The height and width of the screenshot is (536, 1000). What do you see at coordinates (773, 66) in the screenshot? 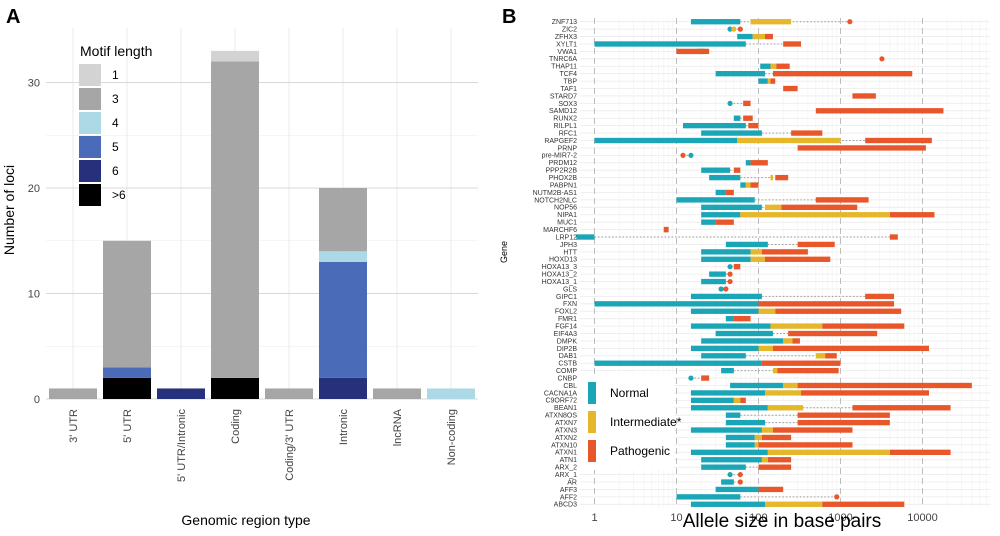
I see `intermediate-range-thap11` at bounding box center [773, 66].